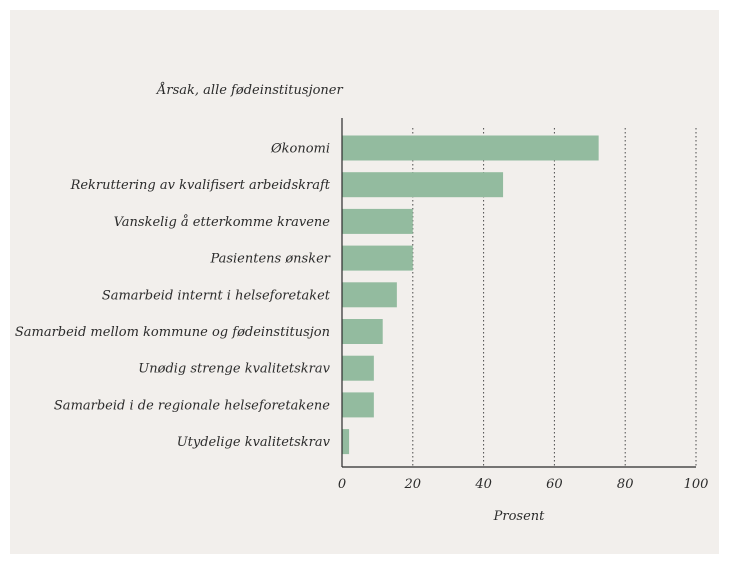 This screenshot has width=729, height=564. What do you see at coordinates (254, 442) in the screenshot?
I see `category-label: Utydelige kvalitetskrav` at bounding box center [254, 442].